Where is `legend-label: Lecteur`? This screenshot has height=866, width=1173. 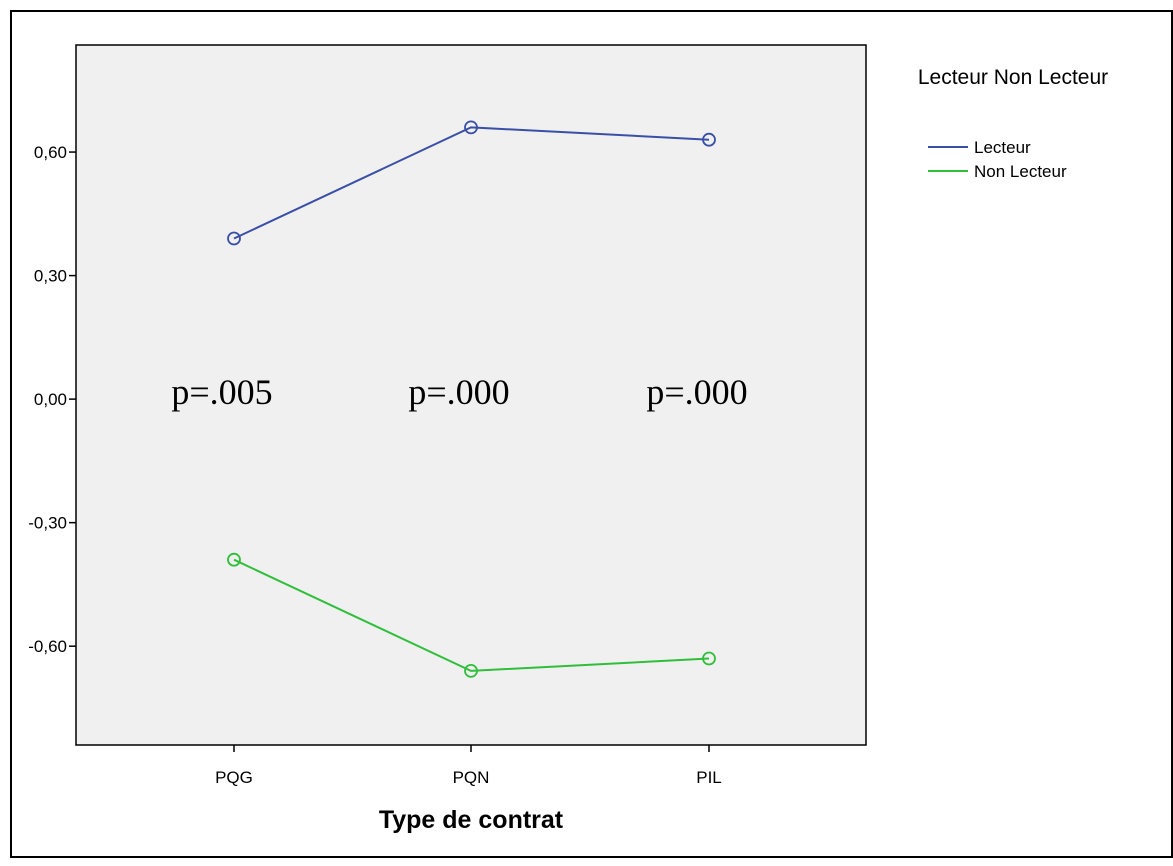
legend-label: Lecteur is located at coordinates (1002, 147).